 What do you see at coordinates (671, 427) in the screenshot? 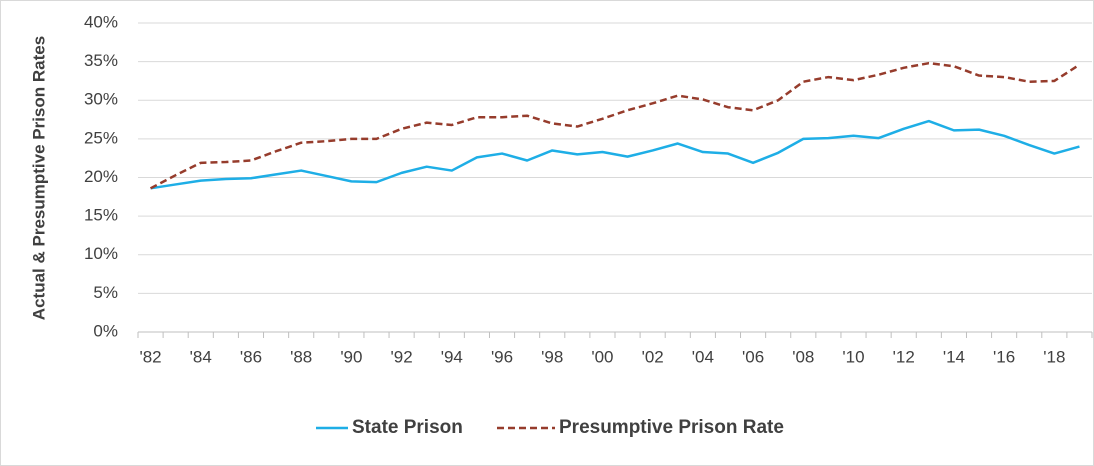
I see `legend-label: Presumptive Prison Rate` at bounding box center [671, 427].